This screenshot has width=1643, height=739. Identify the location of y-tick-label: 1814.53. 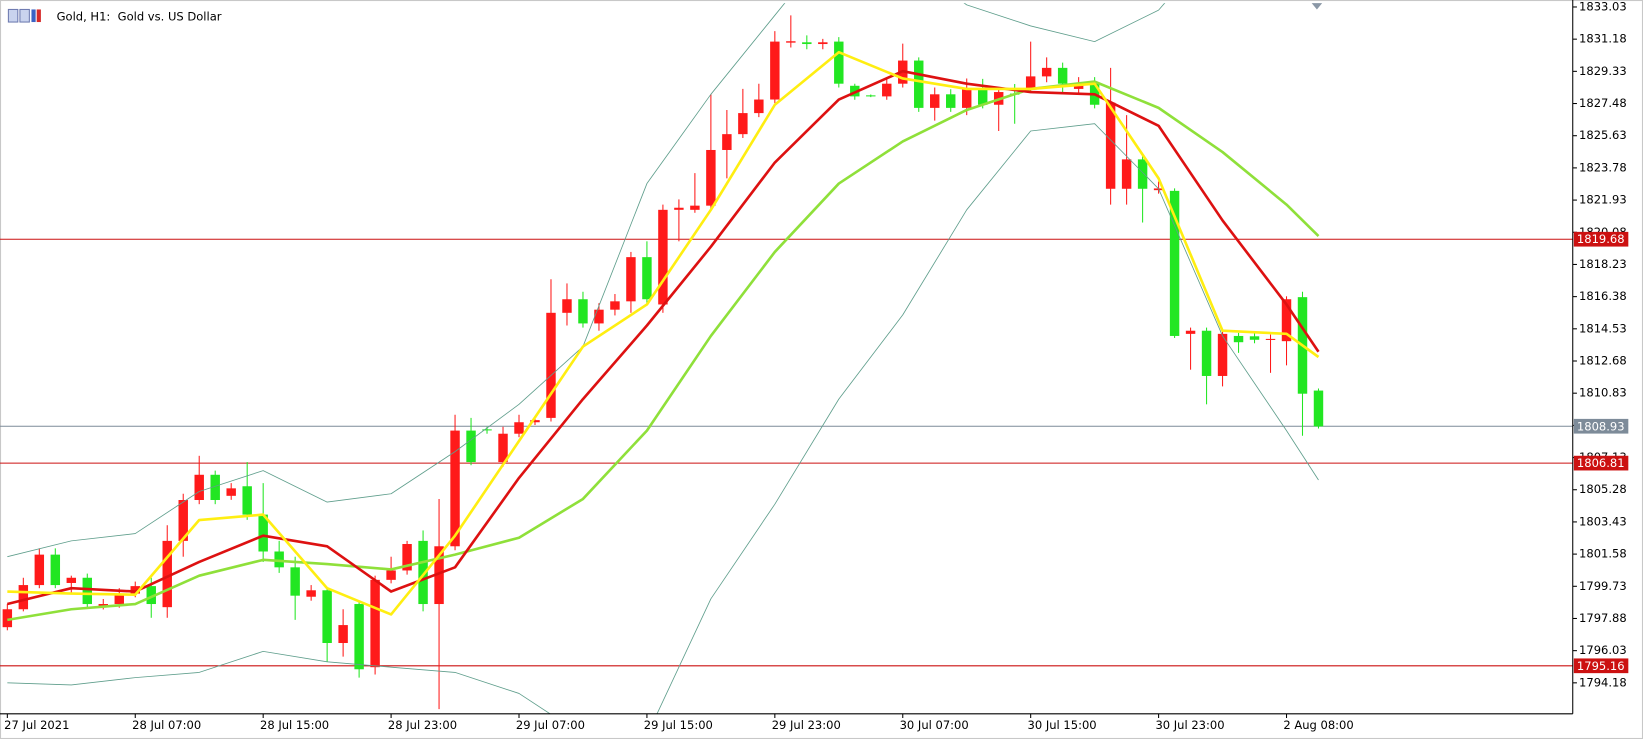
(1603, 328).